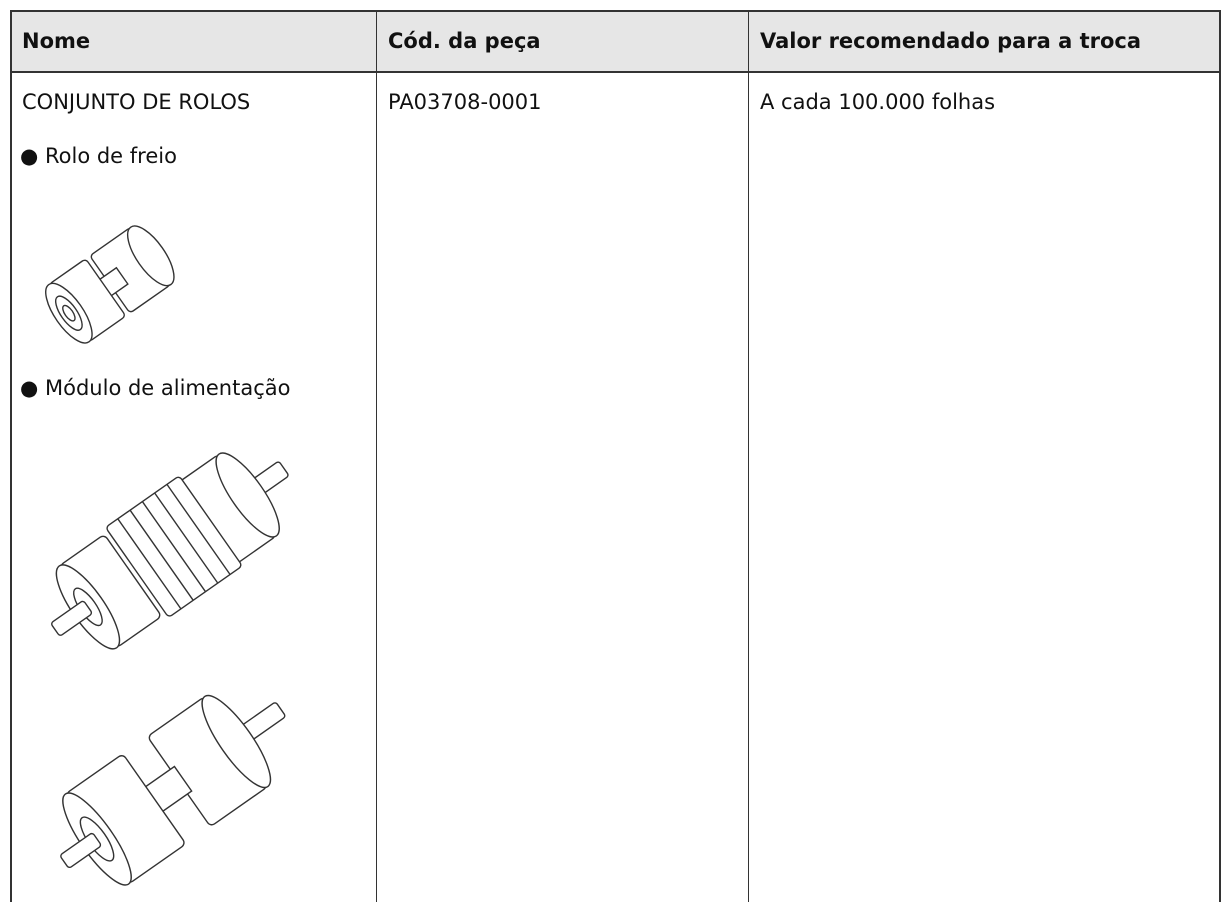  What do you see at coordinates (465, 102) in the screenshot?
I see `part-code: PA03708-0001` at bounding box center [465, 102].